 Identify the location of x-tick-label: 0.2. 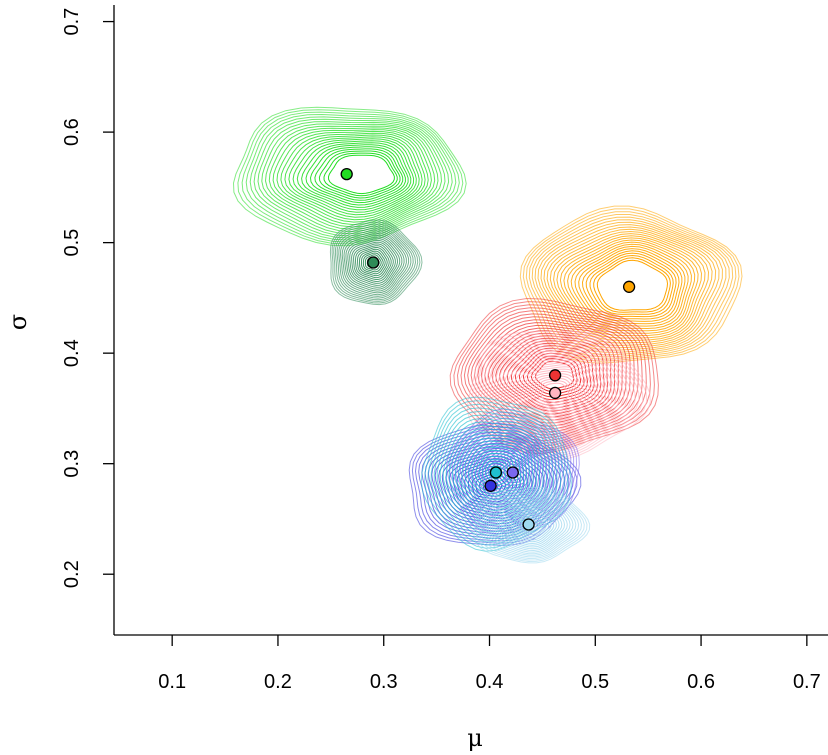
(278, 682).